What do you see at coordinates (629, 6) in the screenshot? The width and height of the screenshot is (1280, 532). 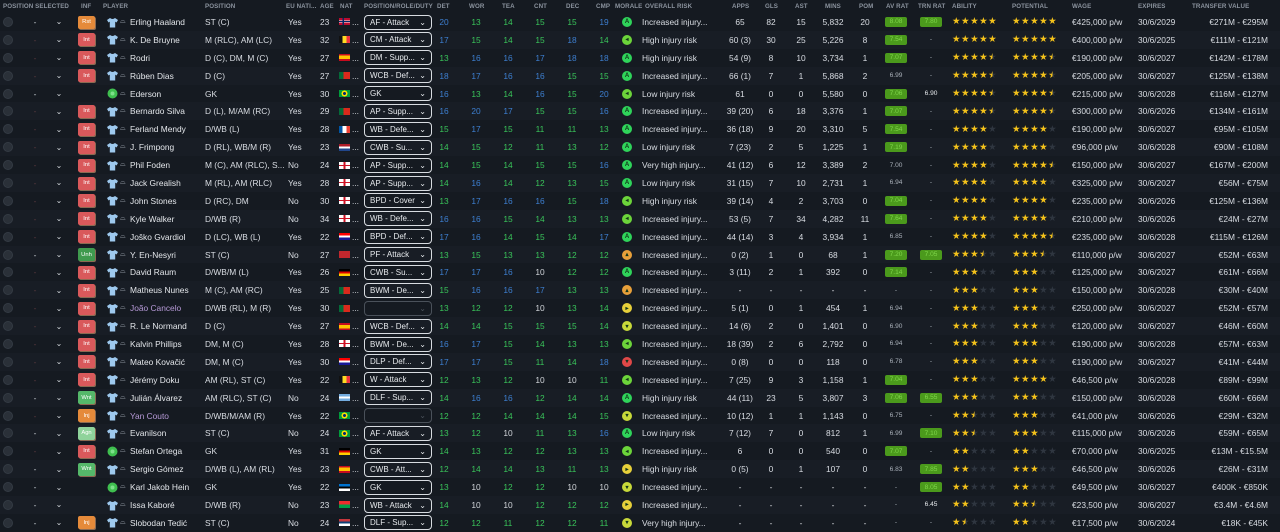 I see `header-morale: MORALE` at bounding box center [629, 6].